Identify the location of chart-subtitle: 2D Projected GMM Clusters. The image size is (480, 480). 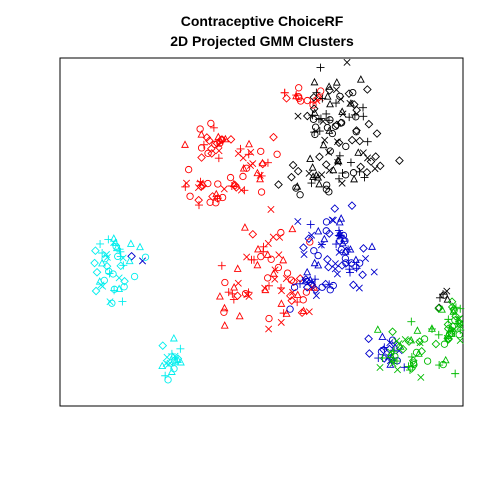
(262, 41).